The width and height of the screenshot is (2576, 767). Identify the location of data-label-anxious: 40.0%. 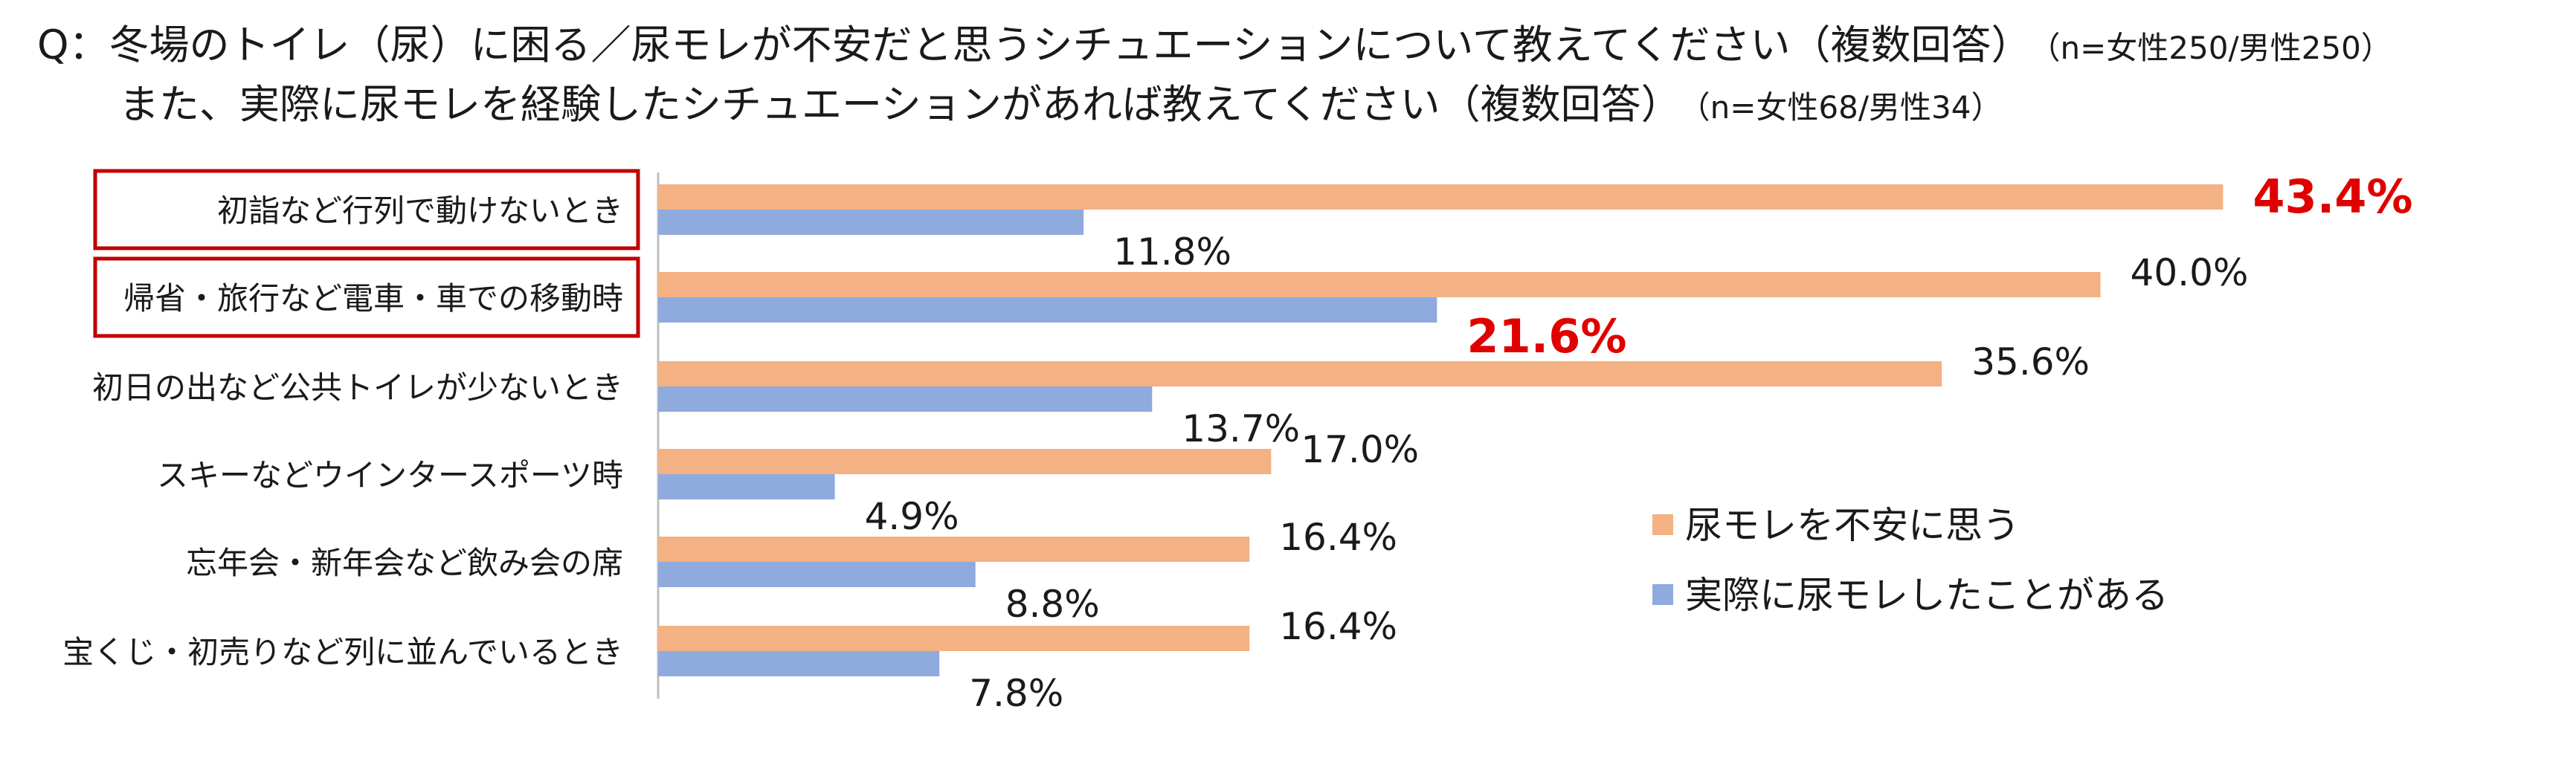
(2190, 272).